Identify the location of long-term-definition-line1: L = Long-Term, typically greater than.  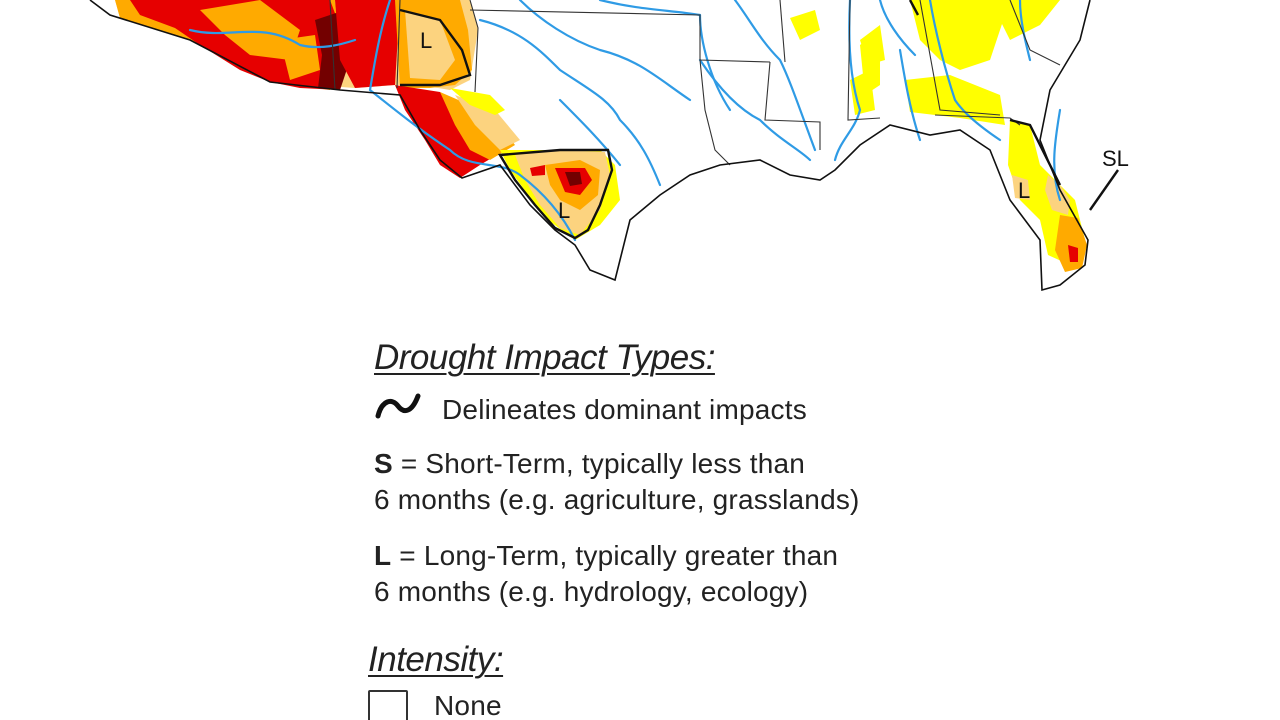
(606, 556).